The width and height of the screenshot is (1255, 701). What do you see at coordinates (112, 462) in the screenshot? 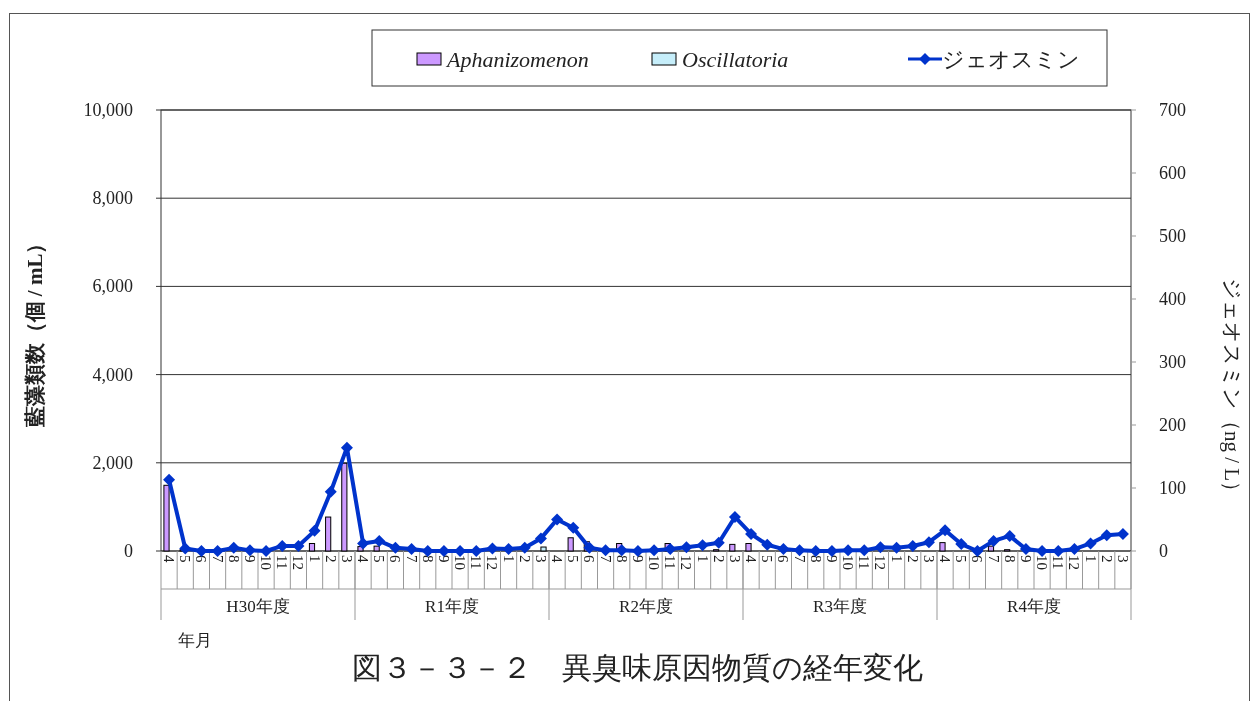
I see `y-tick-label: 2,000` at bounding box center [112, 462].